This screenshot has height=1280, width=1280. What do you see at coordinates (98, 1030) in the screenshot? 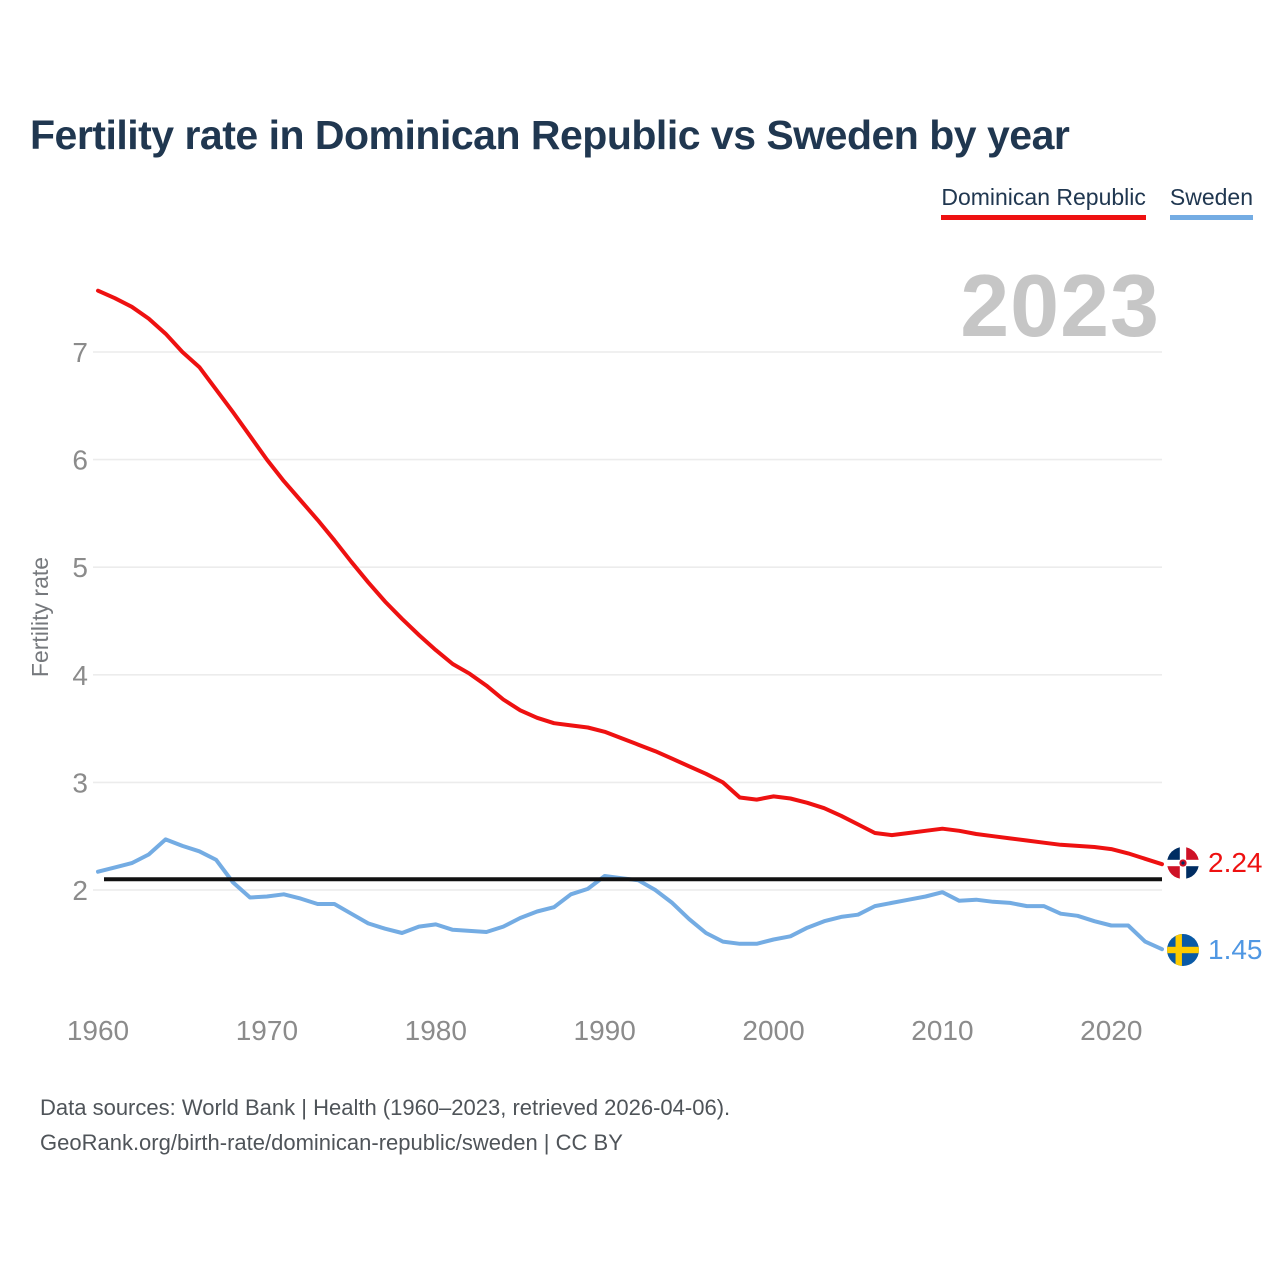
I see `x-tick-label-1960: 1960` at bounding box center [98, 1030].